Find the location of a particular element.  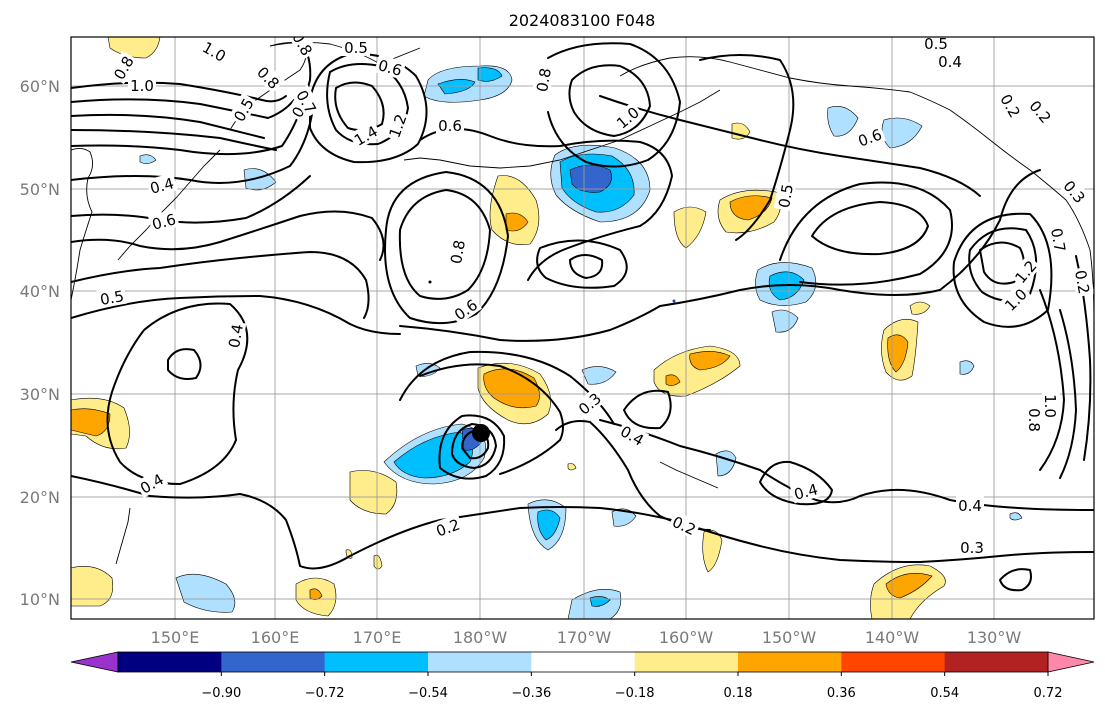

longitude-tick-label: 160°E is located at coordinates (275, 637).